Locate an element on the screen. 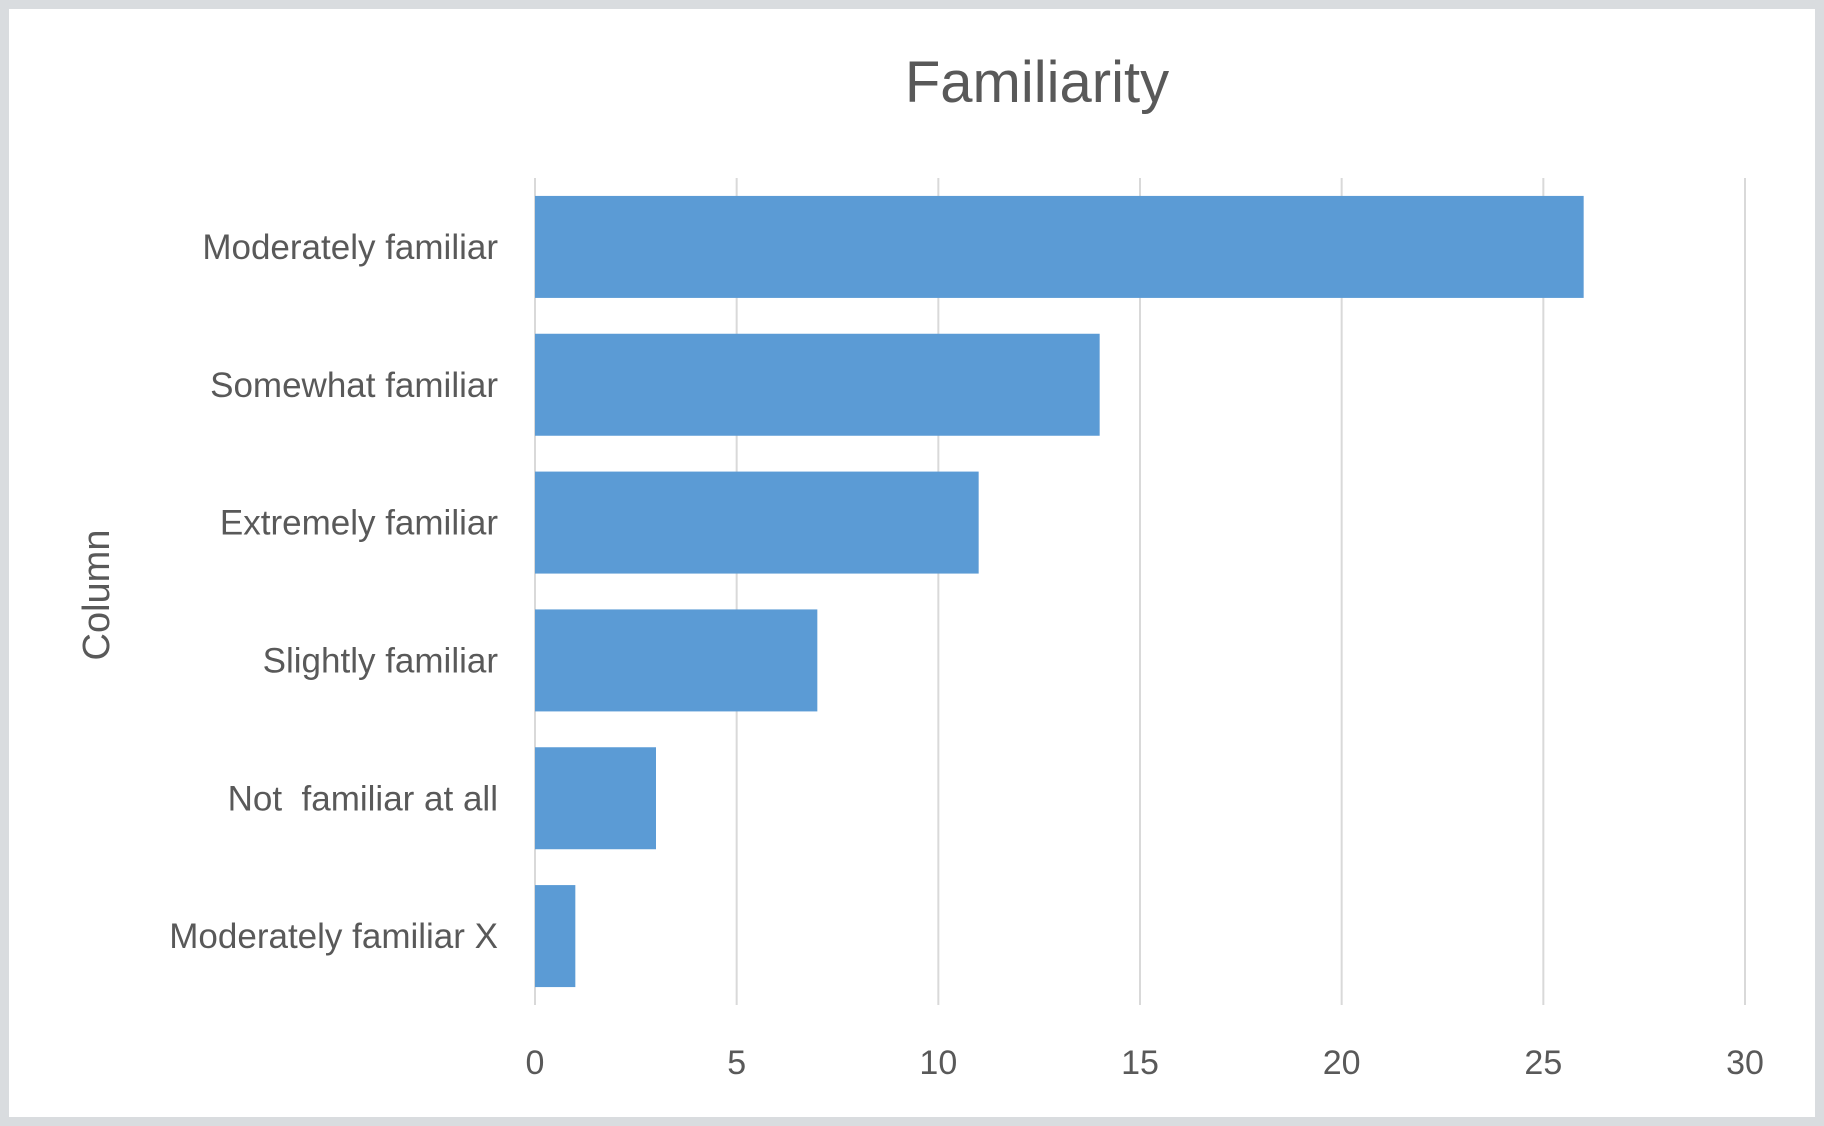  x-tick-label: 25 is located at coordinates (1543, 1063).